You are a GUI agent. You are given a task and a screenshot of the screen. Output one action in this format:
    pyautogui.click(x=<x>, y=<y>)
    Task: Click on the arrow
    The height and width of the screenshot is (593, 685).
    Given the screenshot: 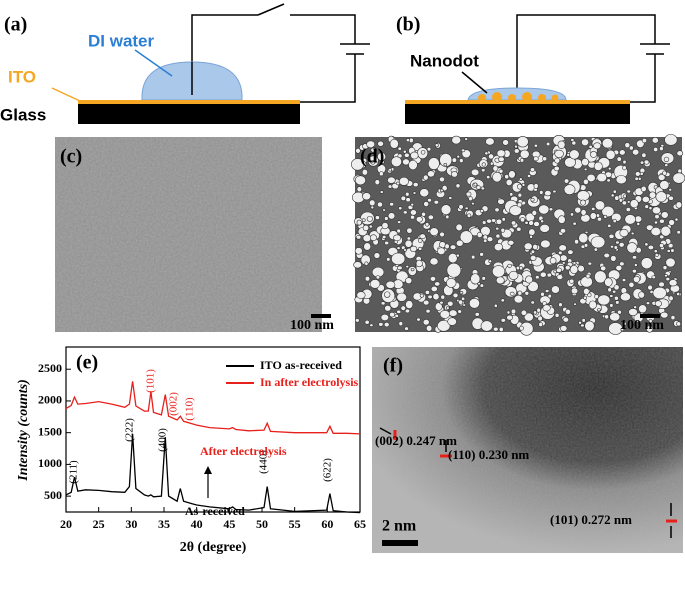 What is the action you would take?
    pyautogui.click(x=385, y=431)
    